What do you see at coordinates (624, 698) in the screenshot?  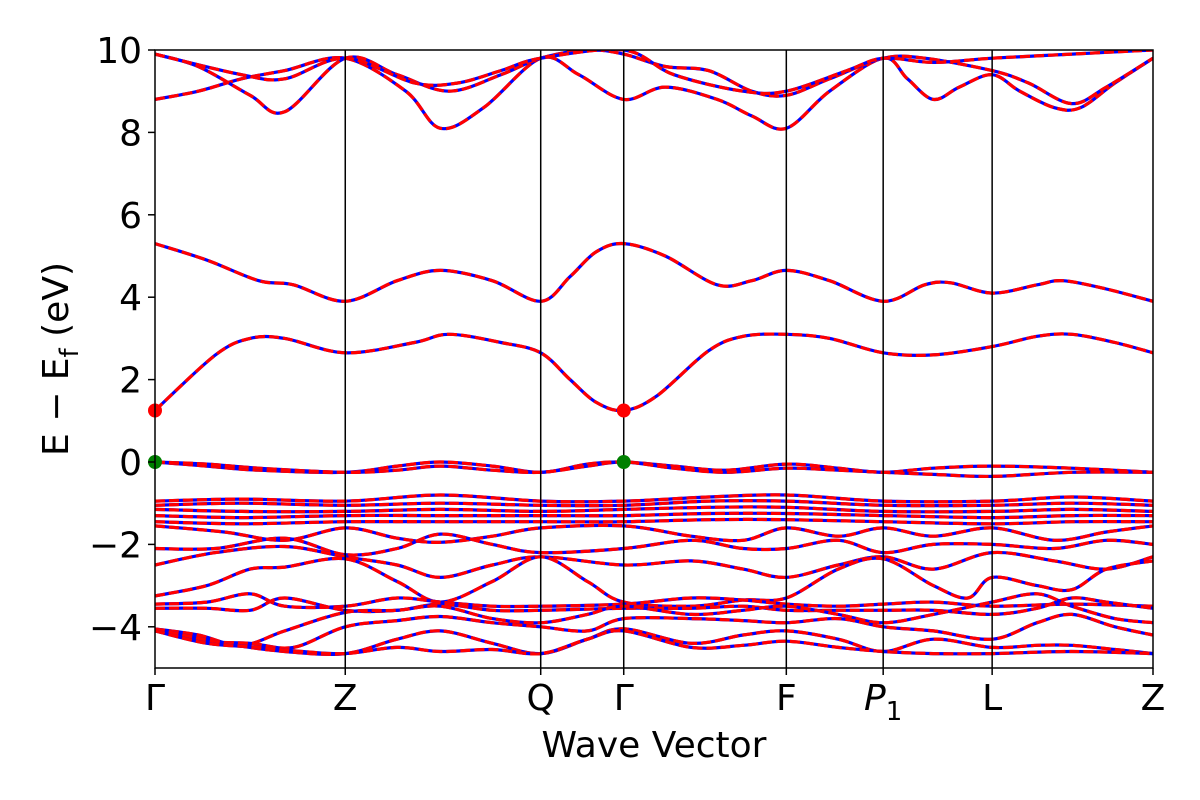 I see `x-tick-label-3: Γ` at bounding box center [624, 698].